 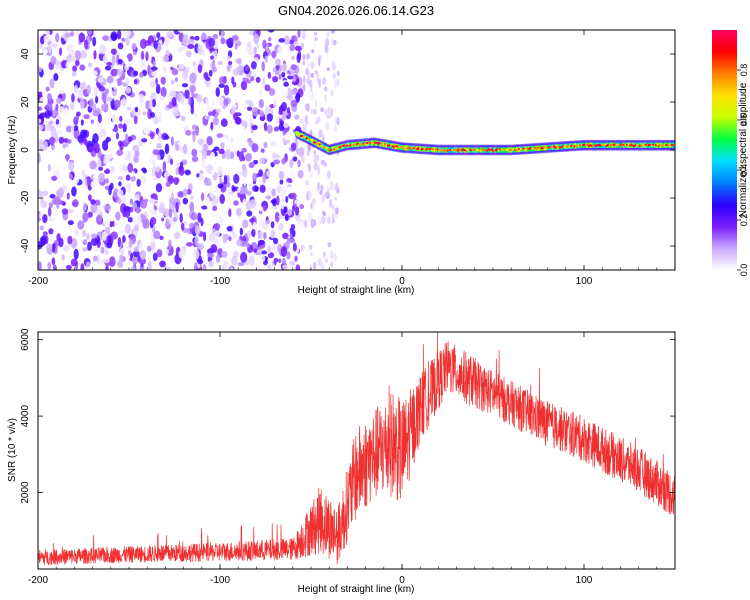 I want to click on y-tick-label: -40, so click(x=25, y=245).